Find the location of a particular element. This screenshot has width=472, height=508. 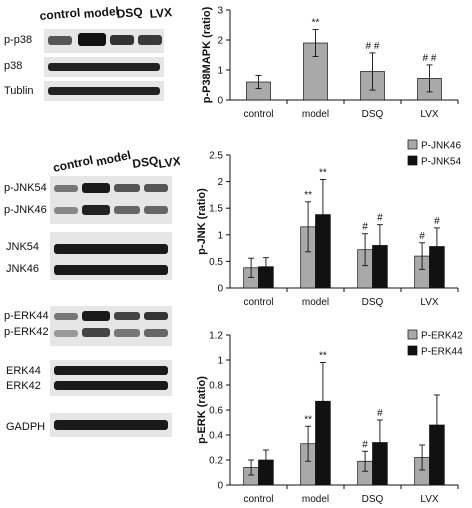

blot1-header-dsq: DSQ is located at coordinates (129, 13).